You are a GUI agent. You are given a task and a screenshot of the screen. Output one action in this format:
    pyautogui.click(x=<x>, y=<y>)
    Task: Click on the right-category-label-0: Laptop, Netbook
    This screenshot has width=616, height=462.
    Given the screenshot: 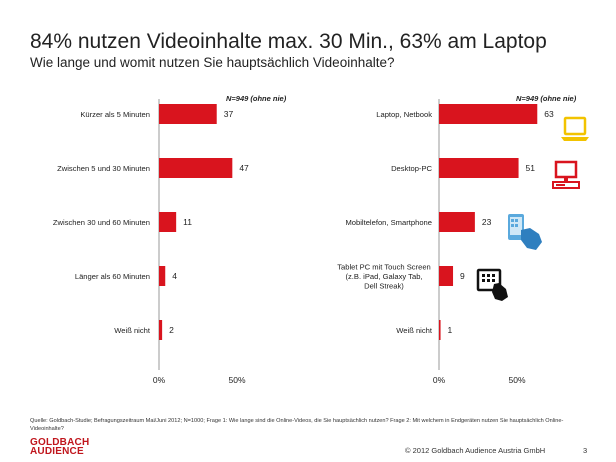 What is the action you would take?
    pyautogui.click(x=404, y=114)
    